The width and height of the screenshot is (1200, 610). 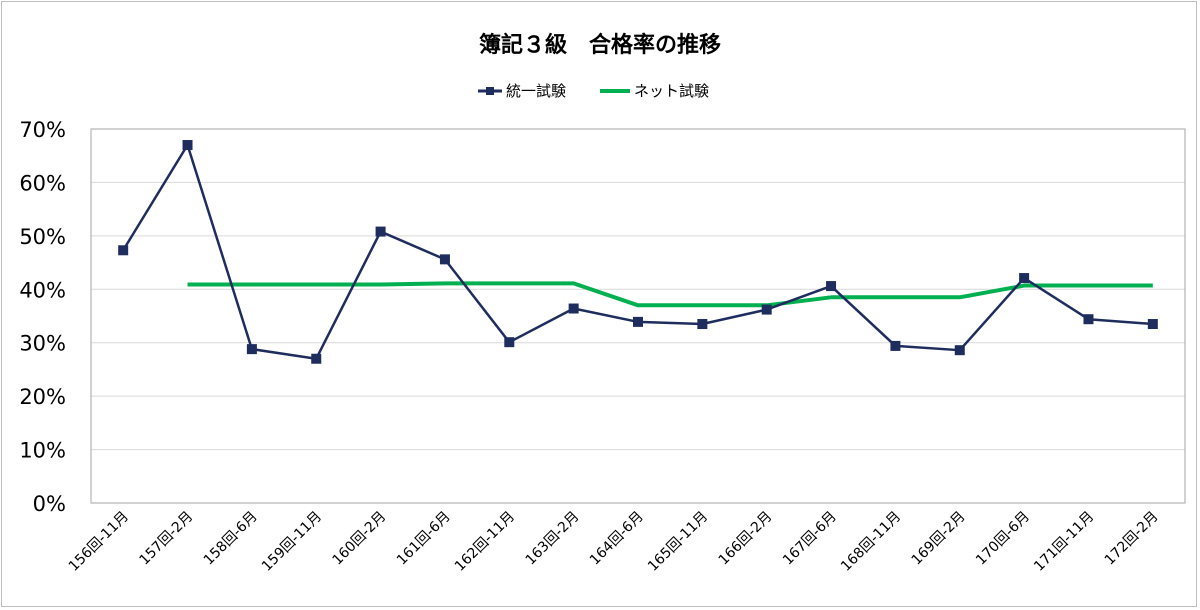 What do you see at coordinates (360, 539) in the screenshot?
I see `x-tick-label: 160回-2月` at bounding box center [360, 539].